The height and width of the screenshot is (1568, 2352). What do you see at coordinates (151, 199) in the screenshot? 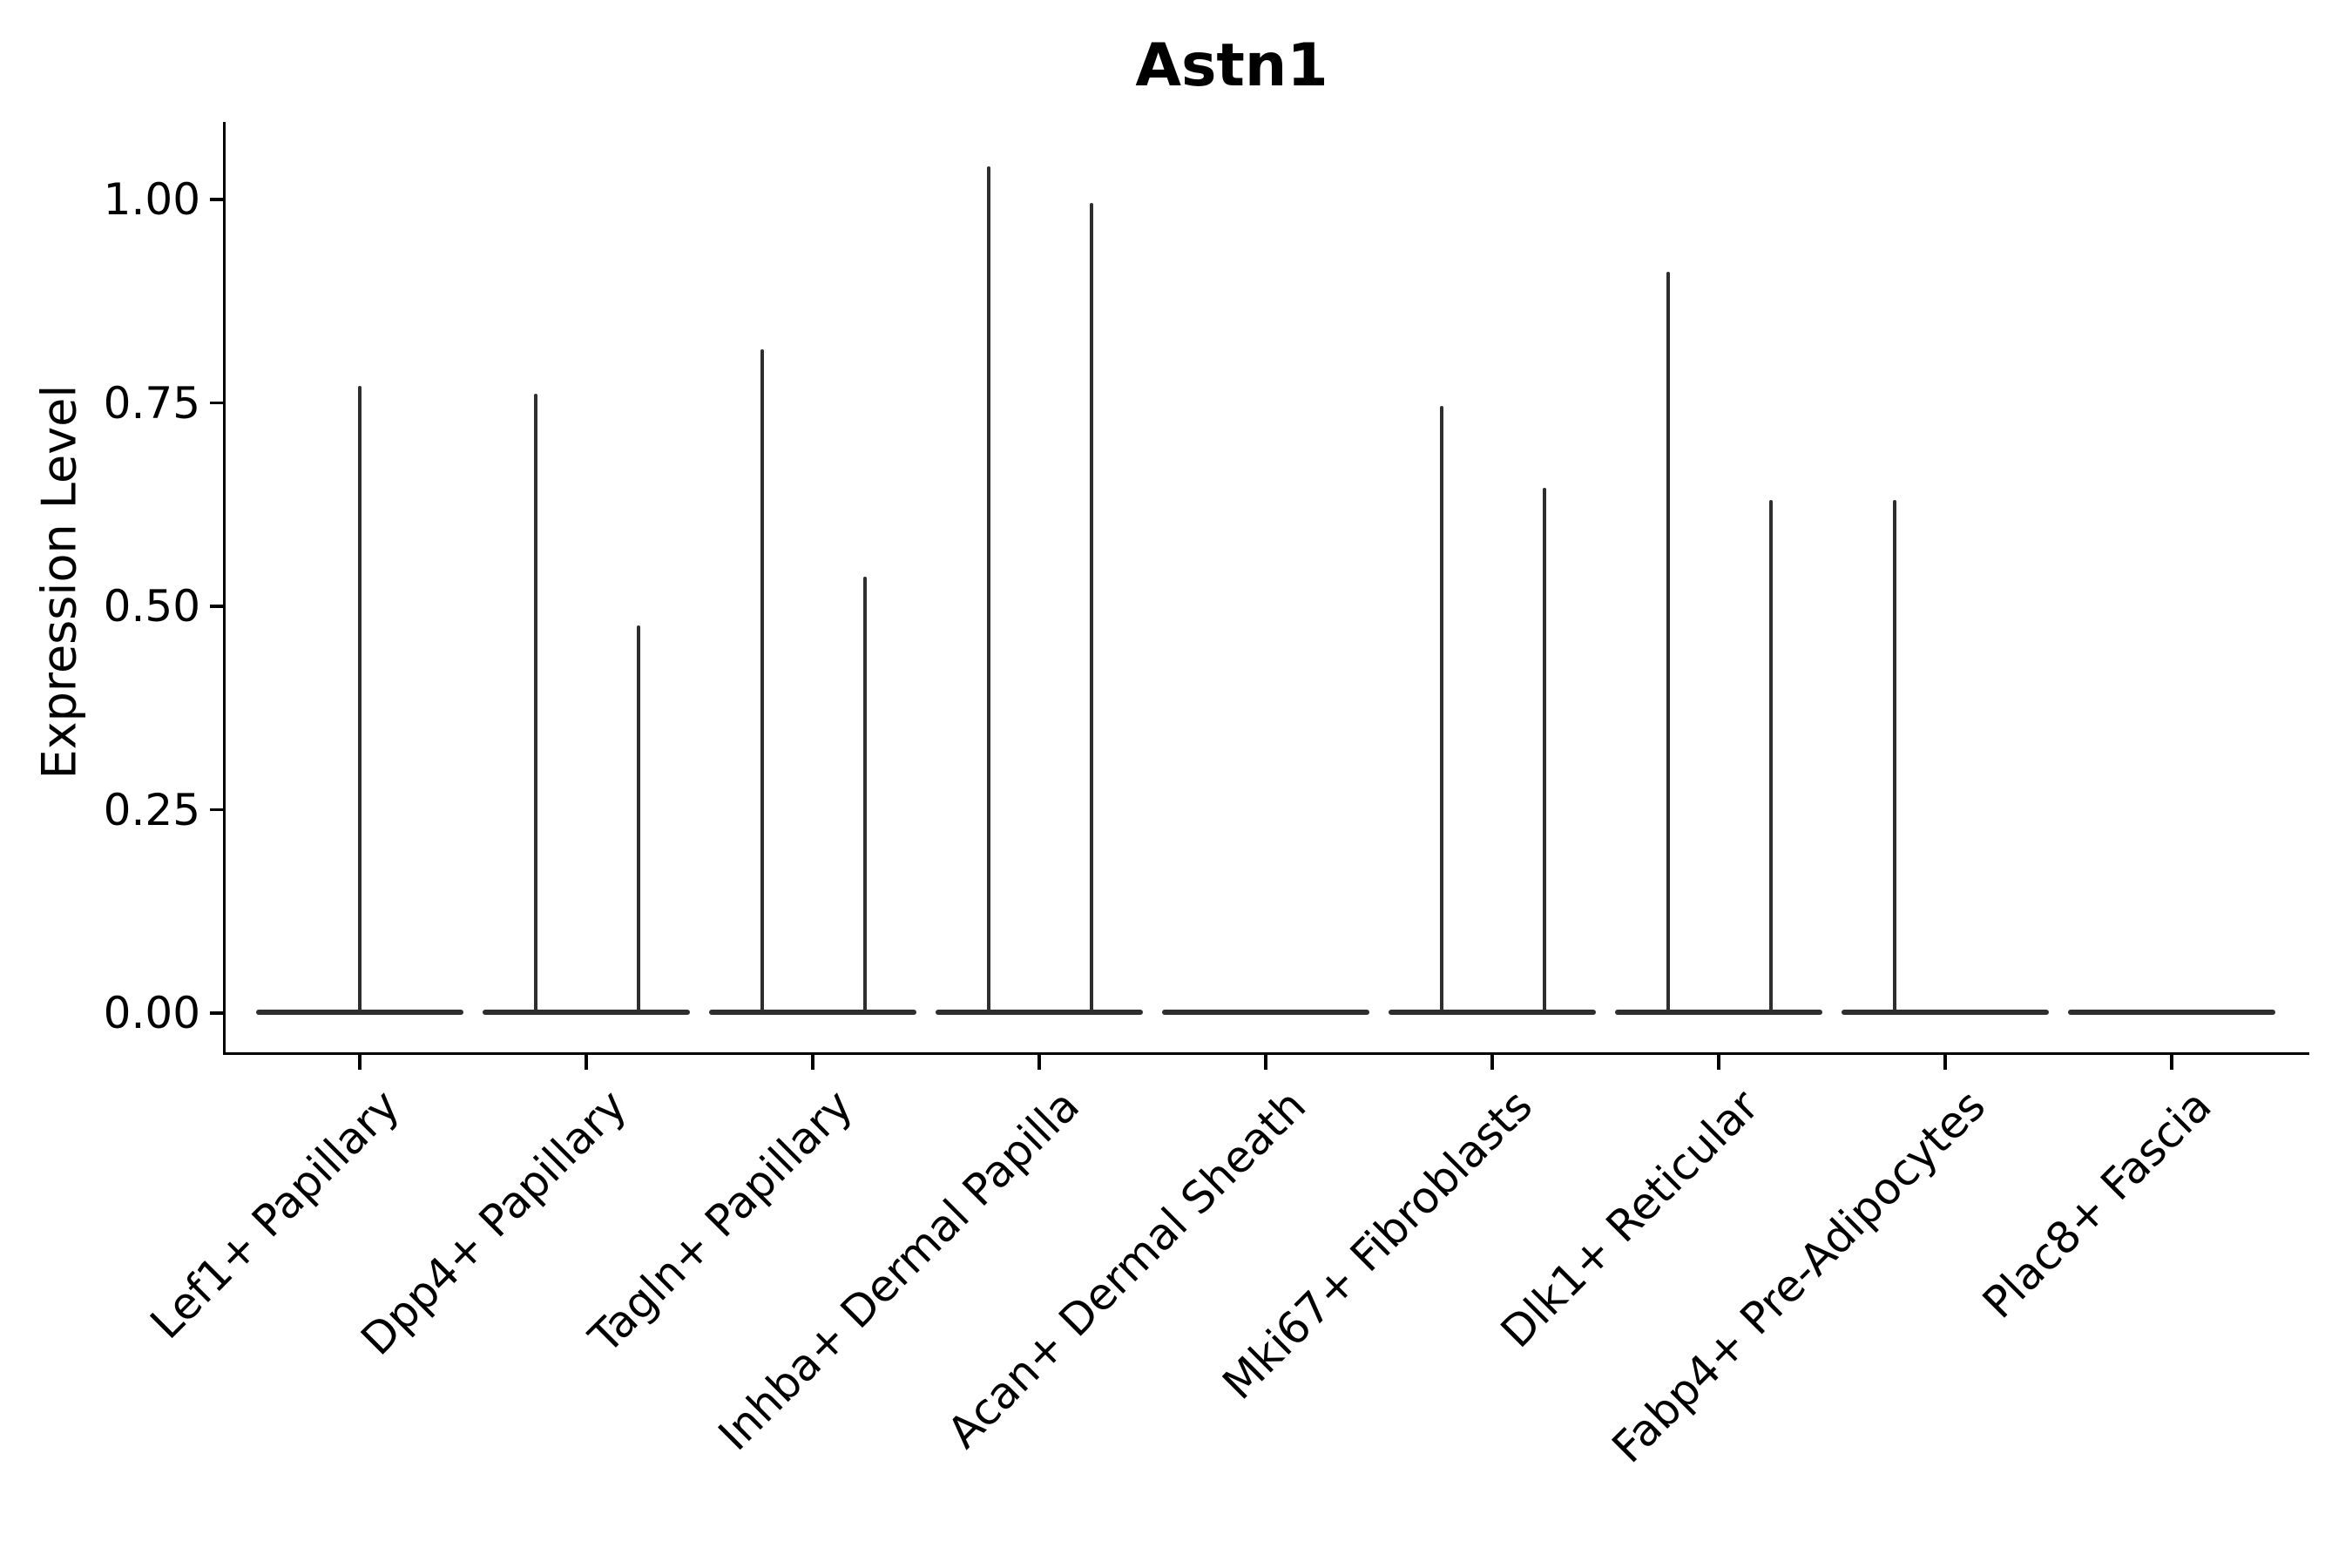
I see `y-tick-label: 1.00` at bounding box center [151, 199].